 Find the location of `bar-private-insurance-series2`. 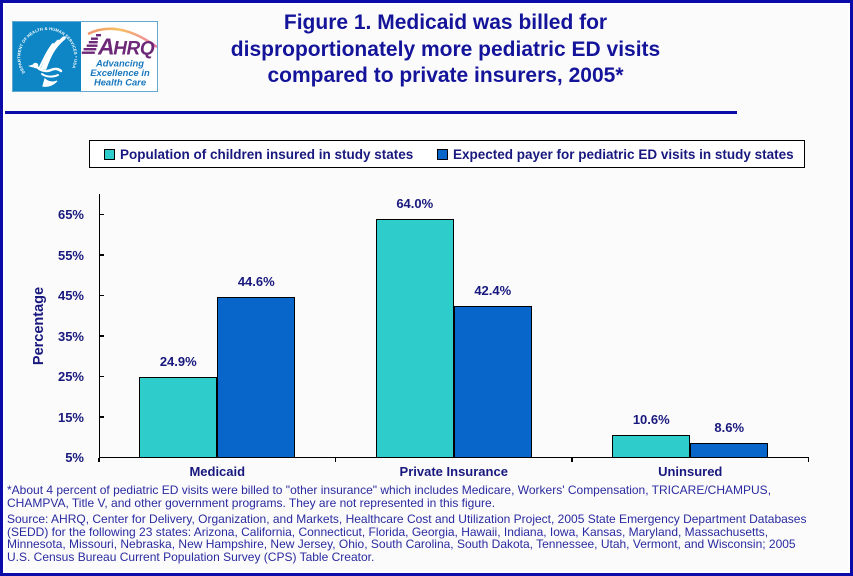

bar-private-insurance-series2 is located at coordinates (492, 382).